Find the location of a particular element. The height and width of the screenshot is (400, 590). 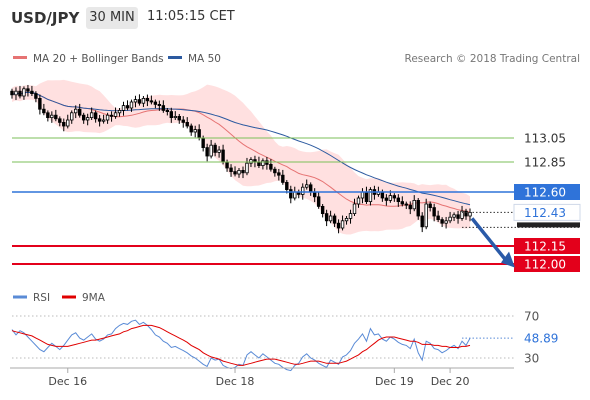

x-tick-label: Dec 16 is located at coordinates (67, 381).